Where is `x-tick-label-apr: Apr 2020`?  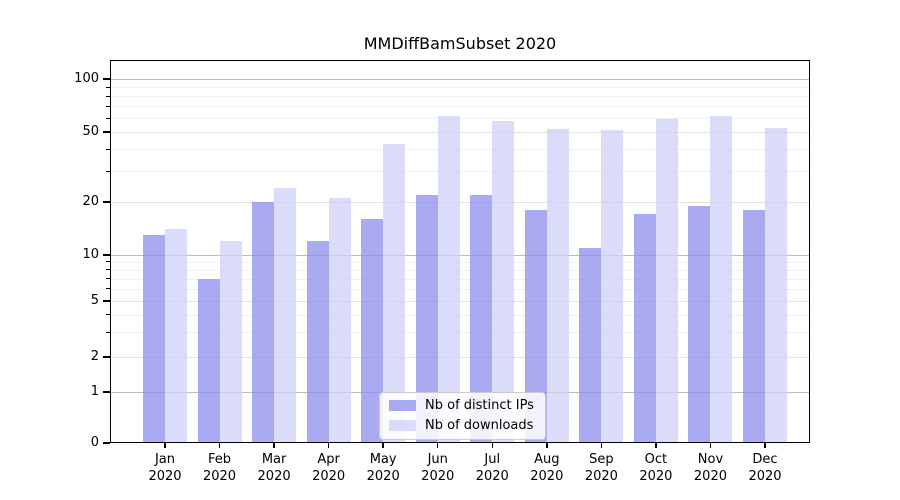
x-tick-label-apr: Apr 2020 is located at coordinates (329, 468).